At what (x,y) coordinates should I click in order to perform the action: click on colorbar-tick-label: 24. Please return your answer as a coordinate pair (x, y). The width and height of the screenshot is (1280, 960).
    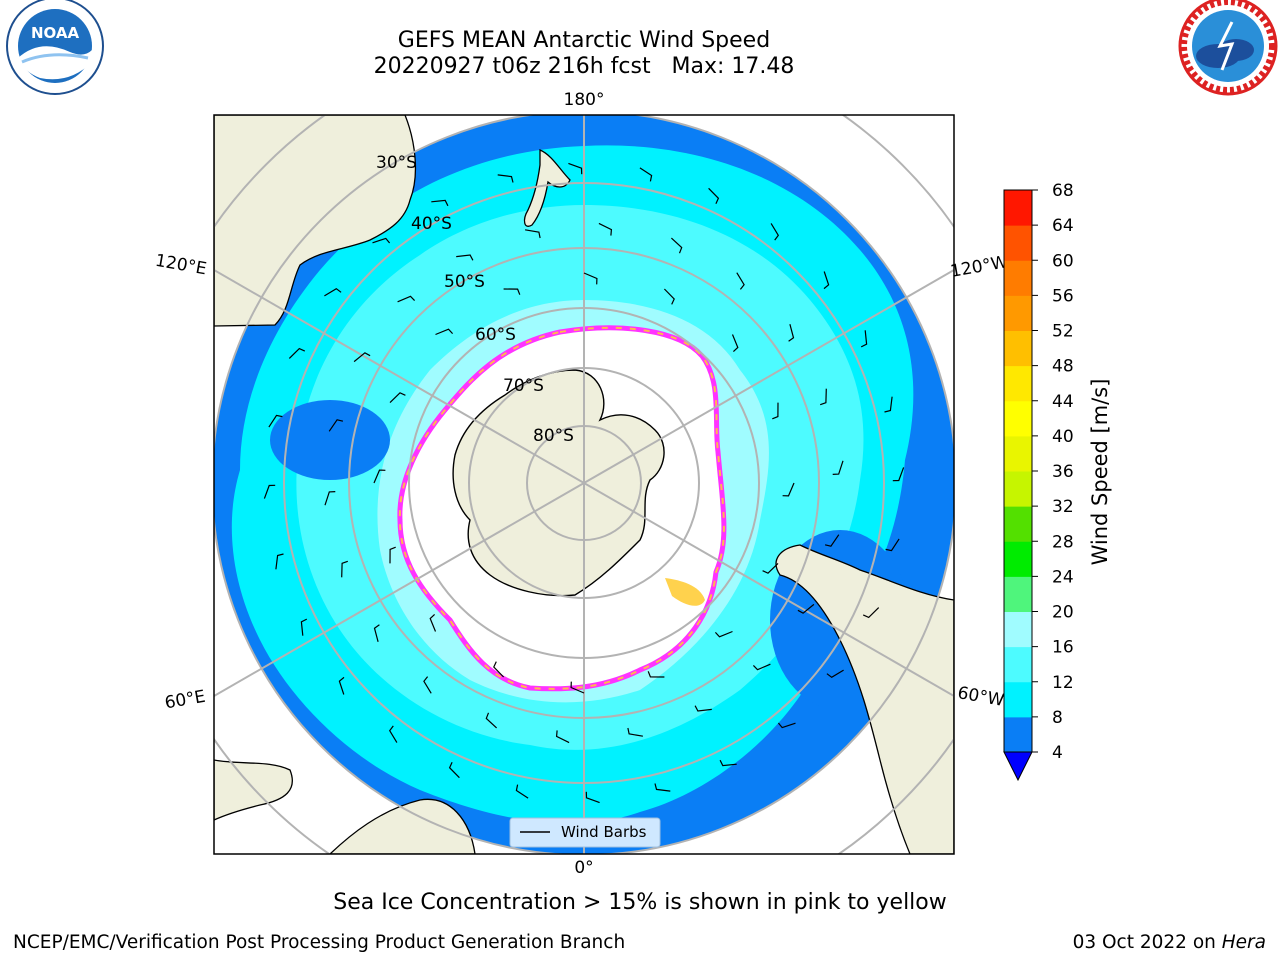
    Looking at the image, I should click on (1063, 577).